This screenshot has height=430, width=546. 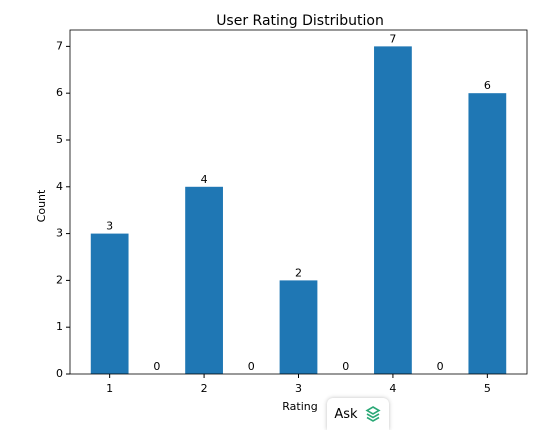 I want to click on value-label: 2, so click(x=298, y=272).